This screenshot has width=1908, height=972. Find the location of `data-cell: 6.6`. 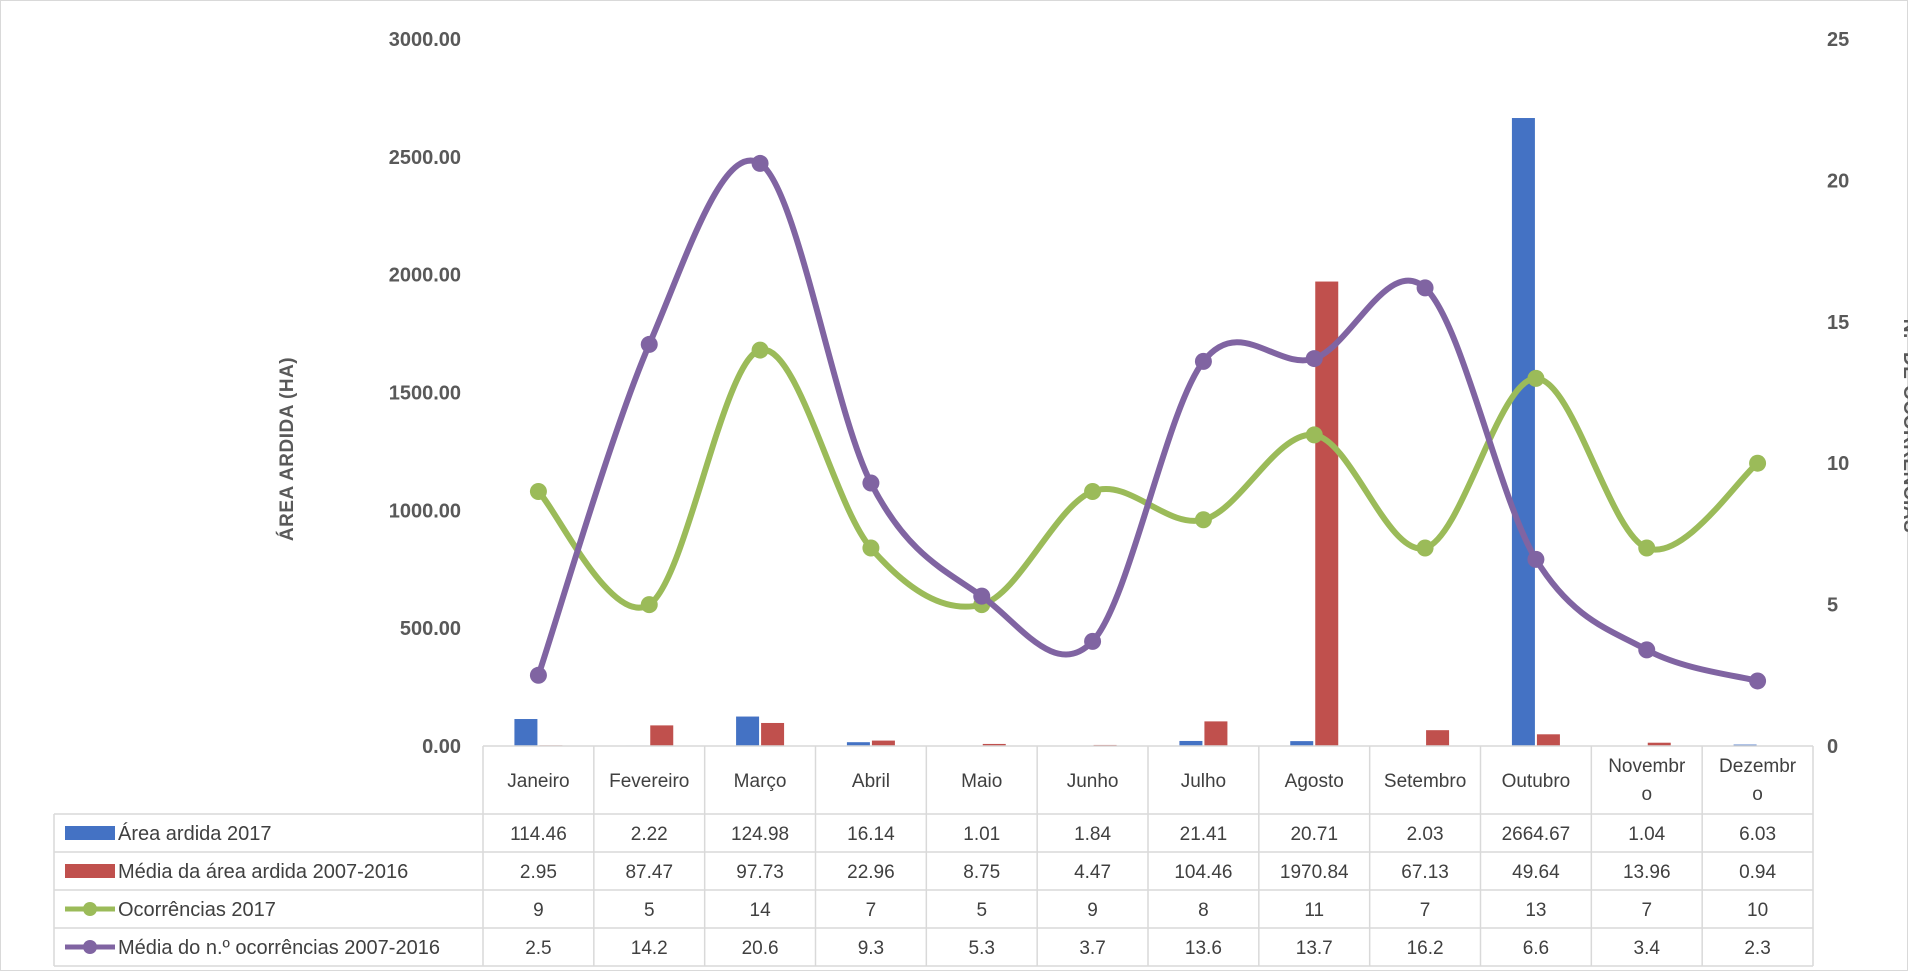

data-cell: 6.6 is located at coordinates (1536, 948).